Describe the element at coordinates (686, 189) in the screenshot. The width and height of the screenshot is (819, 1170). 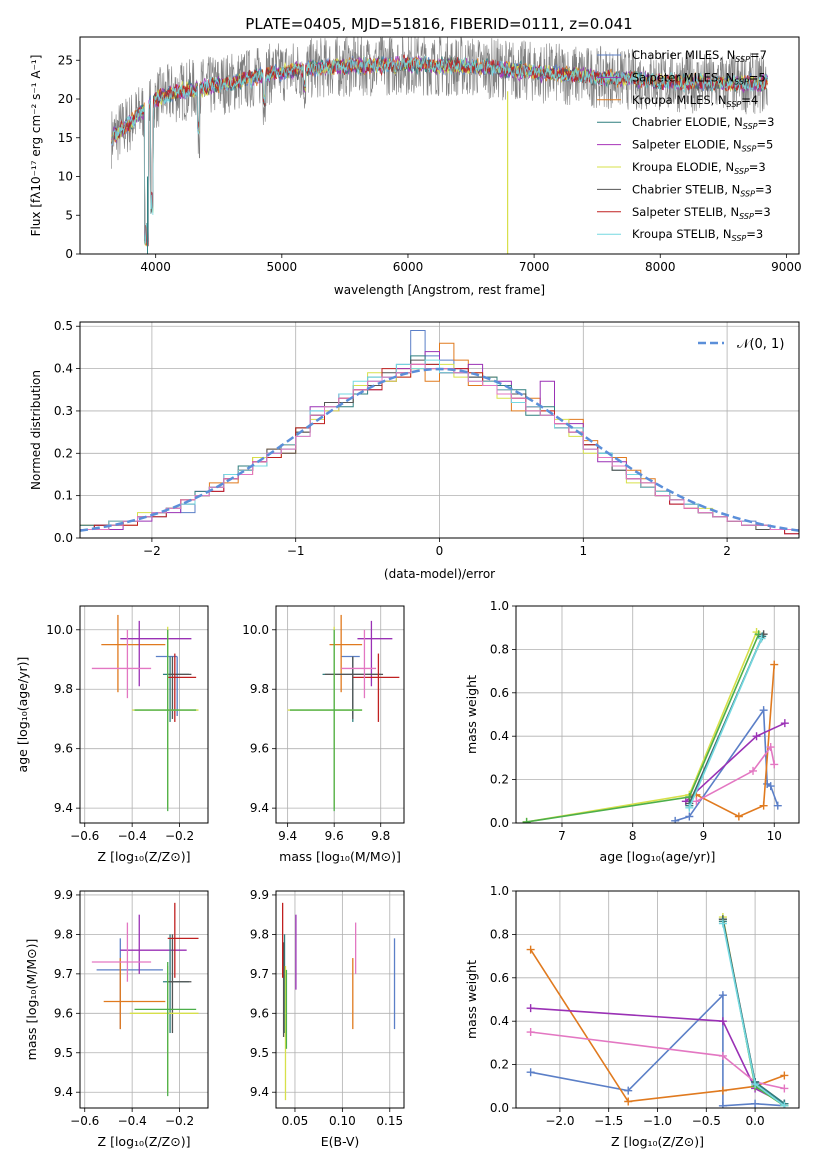
I see `legend-label-main: Chabrier STELIB, N` at that location.